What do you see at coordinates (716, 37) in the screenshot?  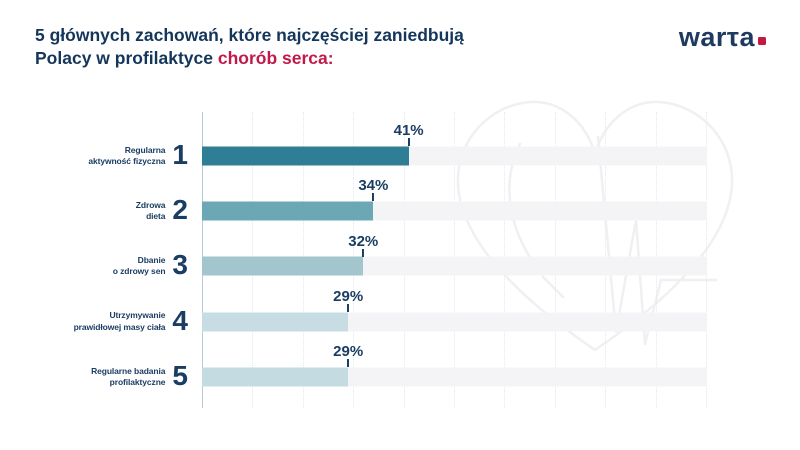 I see `warta-logo-text: warτa` at bounding box center [716, 37].